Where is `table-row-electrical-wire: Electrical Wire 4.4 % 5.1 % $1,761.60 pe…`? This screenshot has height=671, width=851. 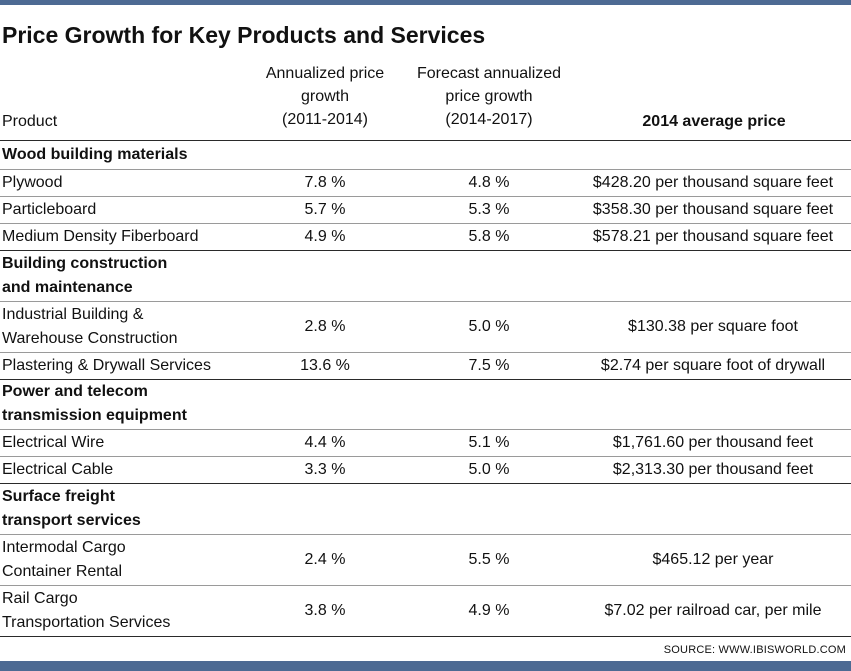
table-row-electrical-wire: Electrical Wire 4.4 % 5.1 % $1,761.60 pe… is located at coordinates (425, 442).